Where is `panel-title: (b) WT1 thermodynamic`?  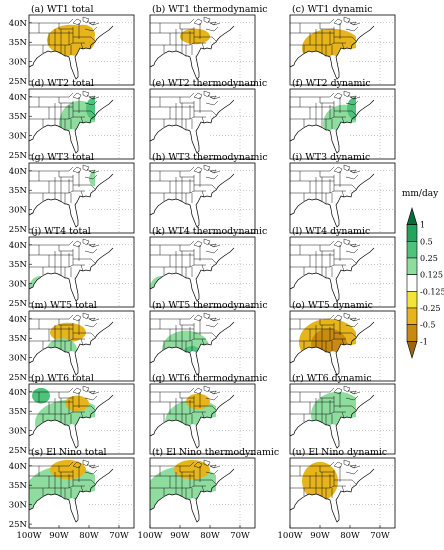
panel-title: (b) WT1 thermodynamic is located at coordinates (210, 9).